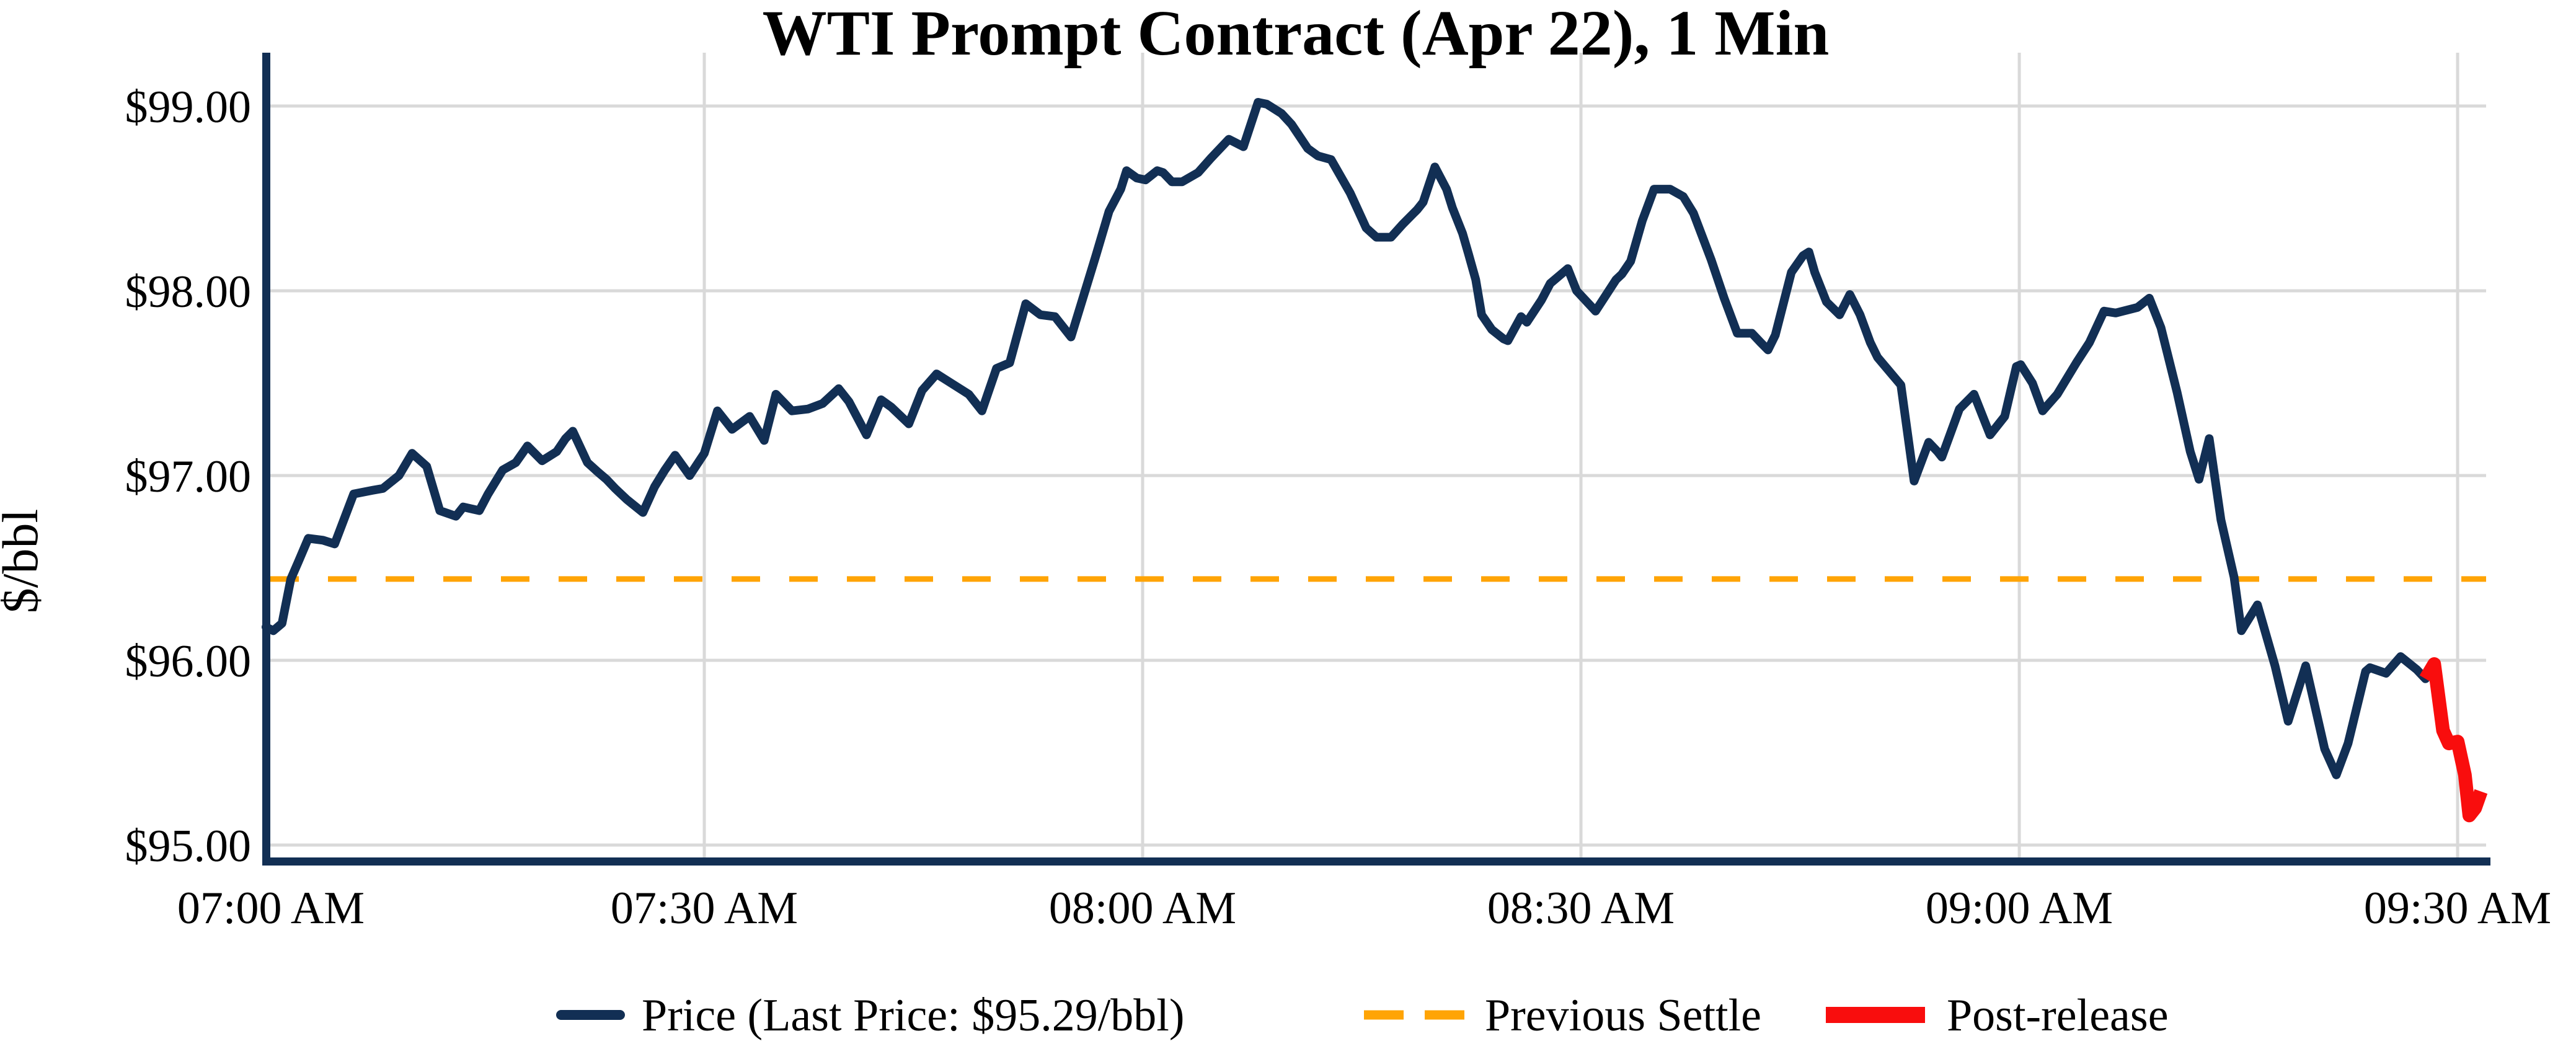 This screenshot has width=2576, height=1054. What do you see at coordinates (189, 476) in the screenshot?
I see `y-tick-label-97: $97.00` at bounding box center [189, 476].